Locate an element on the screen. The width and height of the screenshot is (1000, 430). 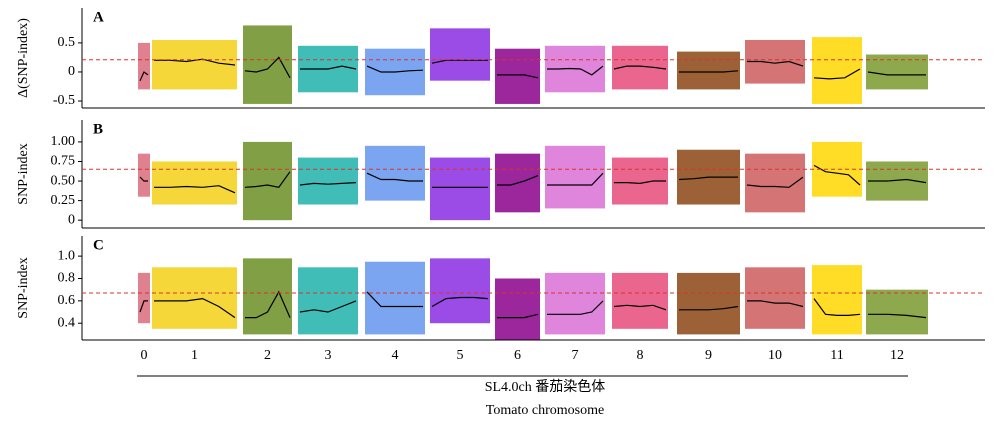
y-tick-label: 0.6 is located at coordinates (67, 300).